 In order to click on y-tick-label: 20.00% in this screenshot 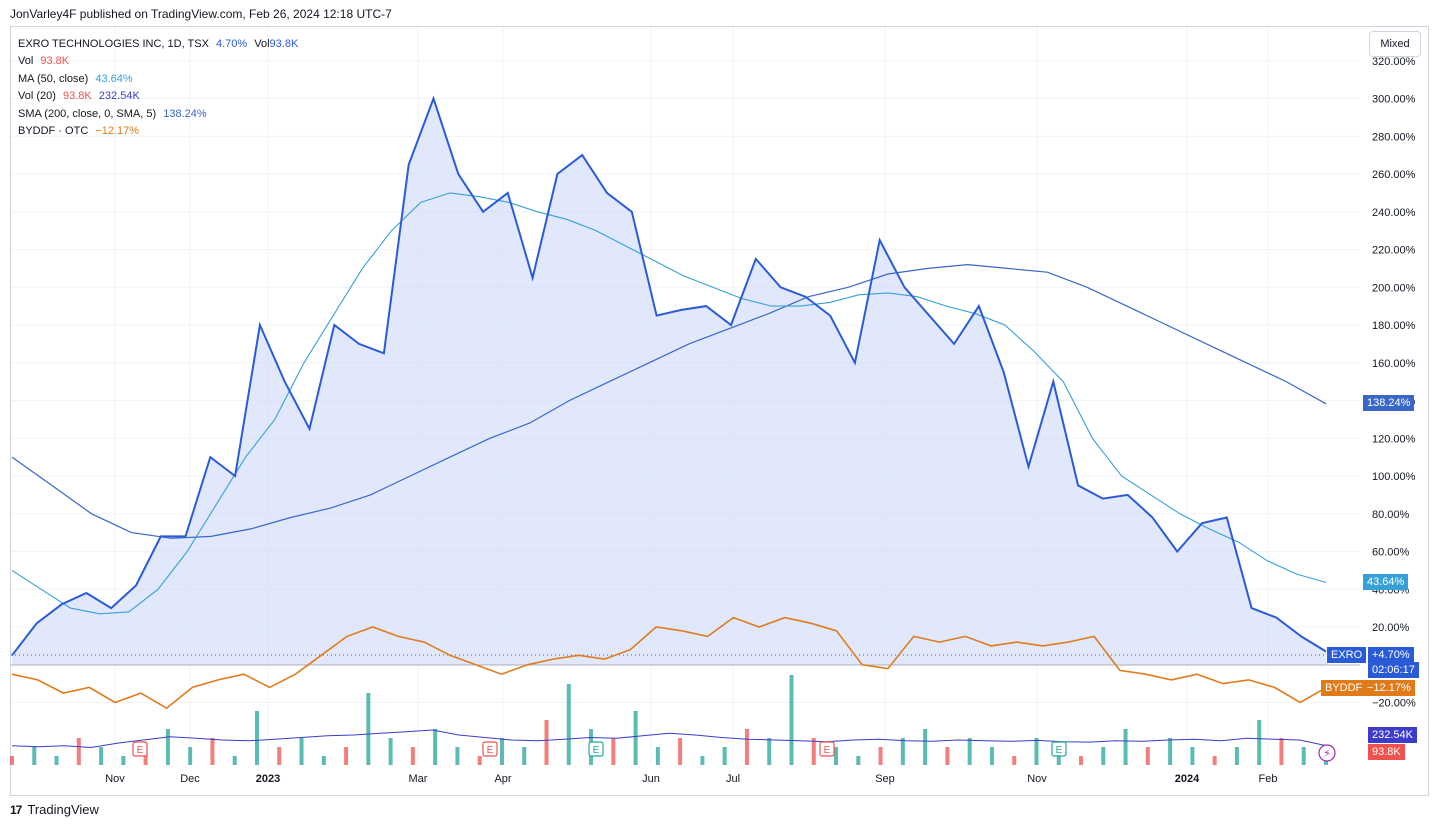, I will do `click(1391, 628)`.